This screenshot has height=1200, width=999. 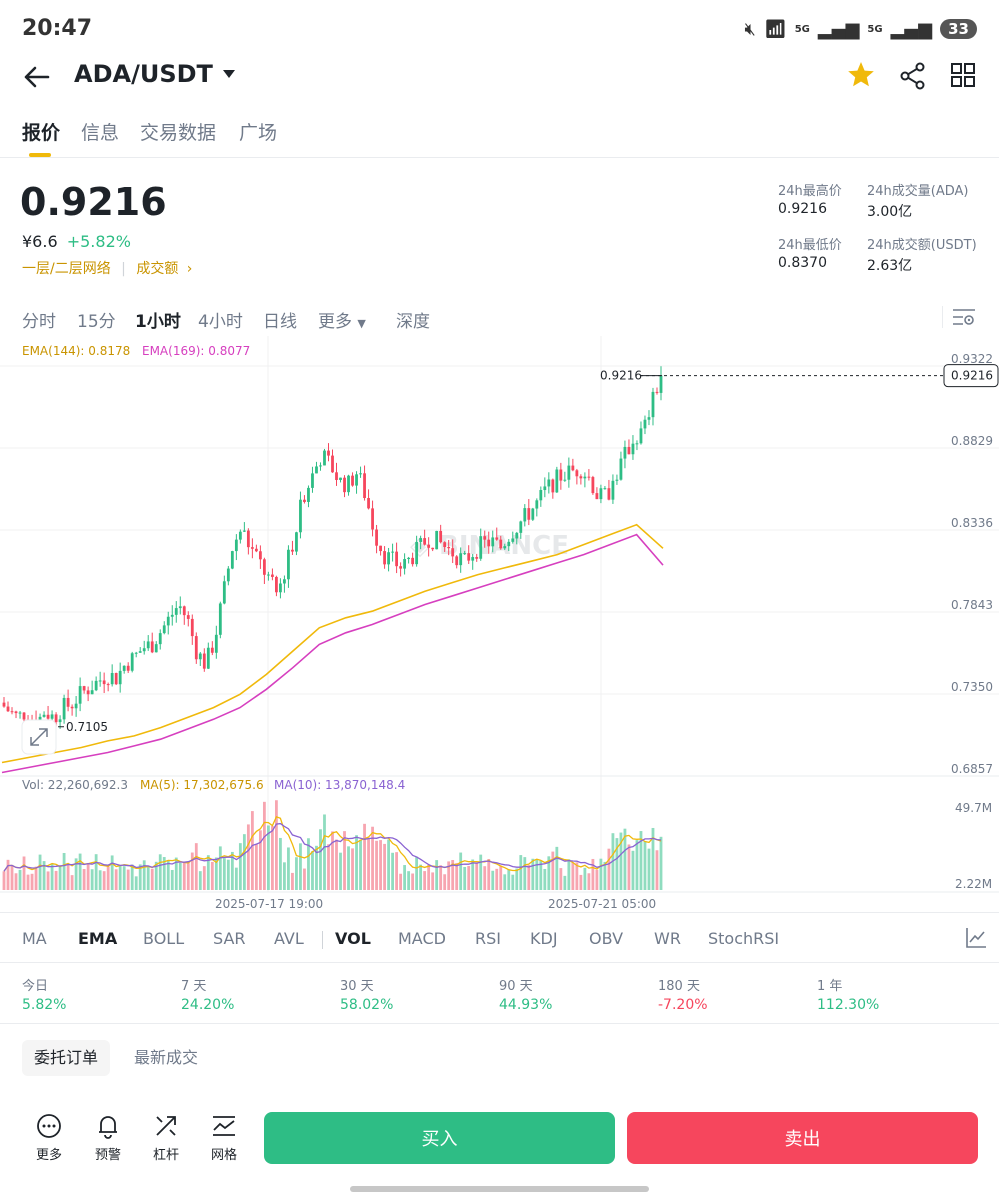 What do you see at coordinates (49, 1137) in the screenshot?
I see `more-action: 更多` at bounding box center [49, 1137].